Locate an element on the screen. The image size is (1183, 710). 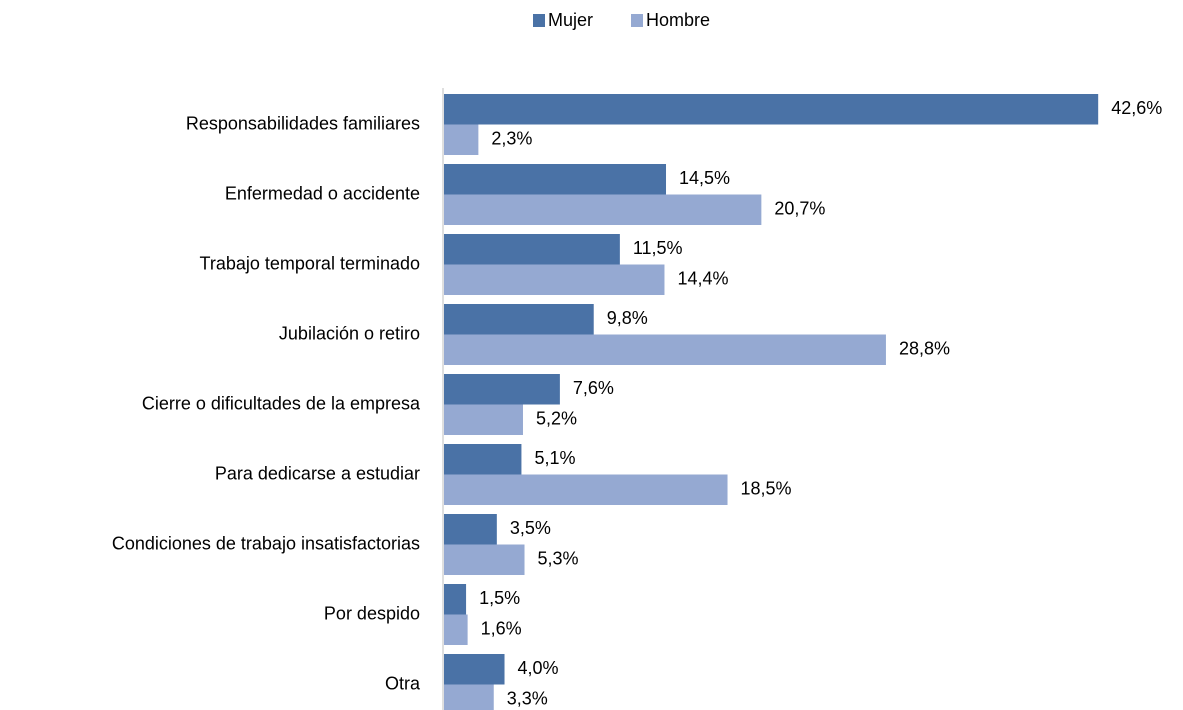
value-label: 28,8% is located at coordinates (924, 349).